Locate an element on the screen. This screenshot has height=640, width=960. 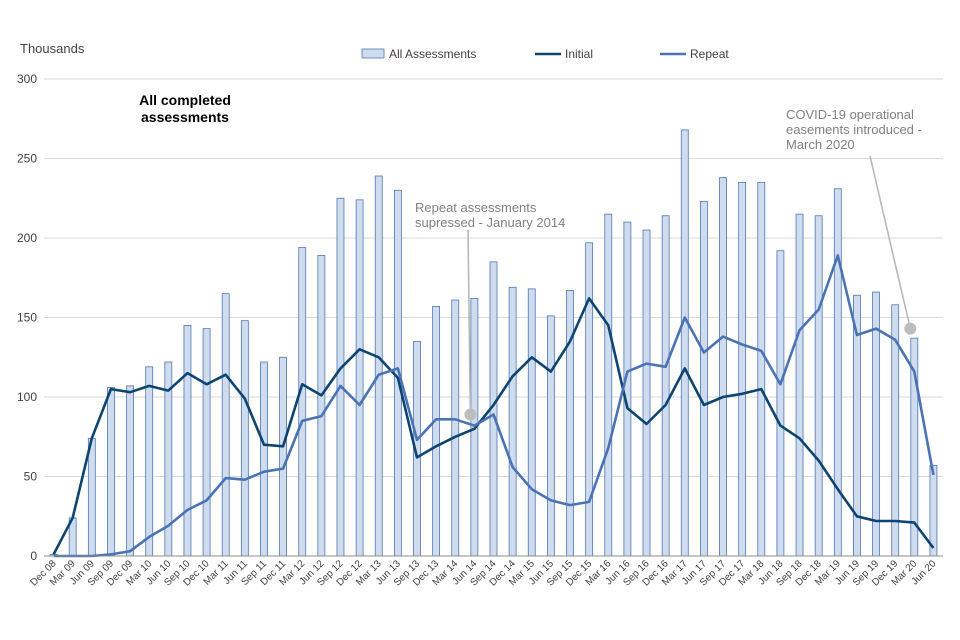
y-tick-label: 150 is located at coordinates (27, 318).